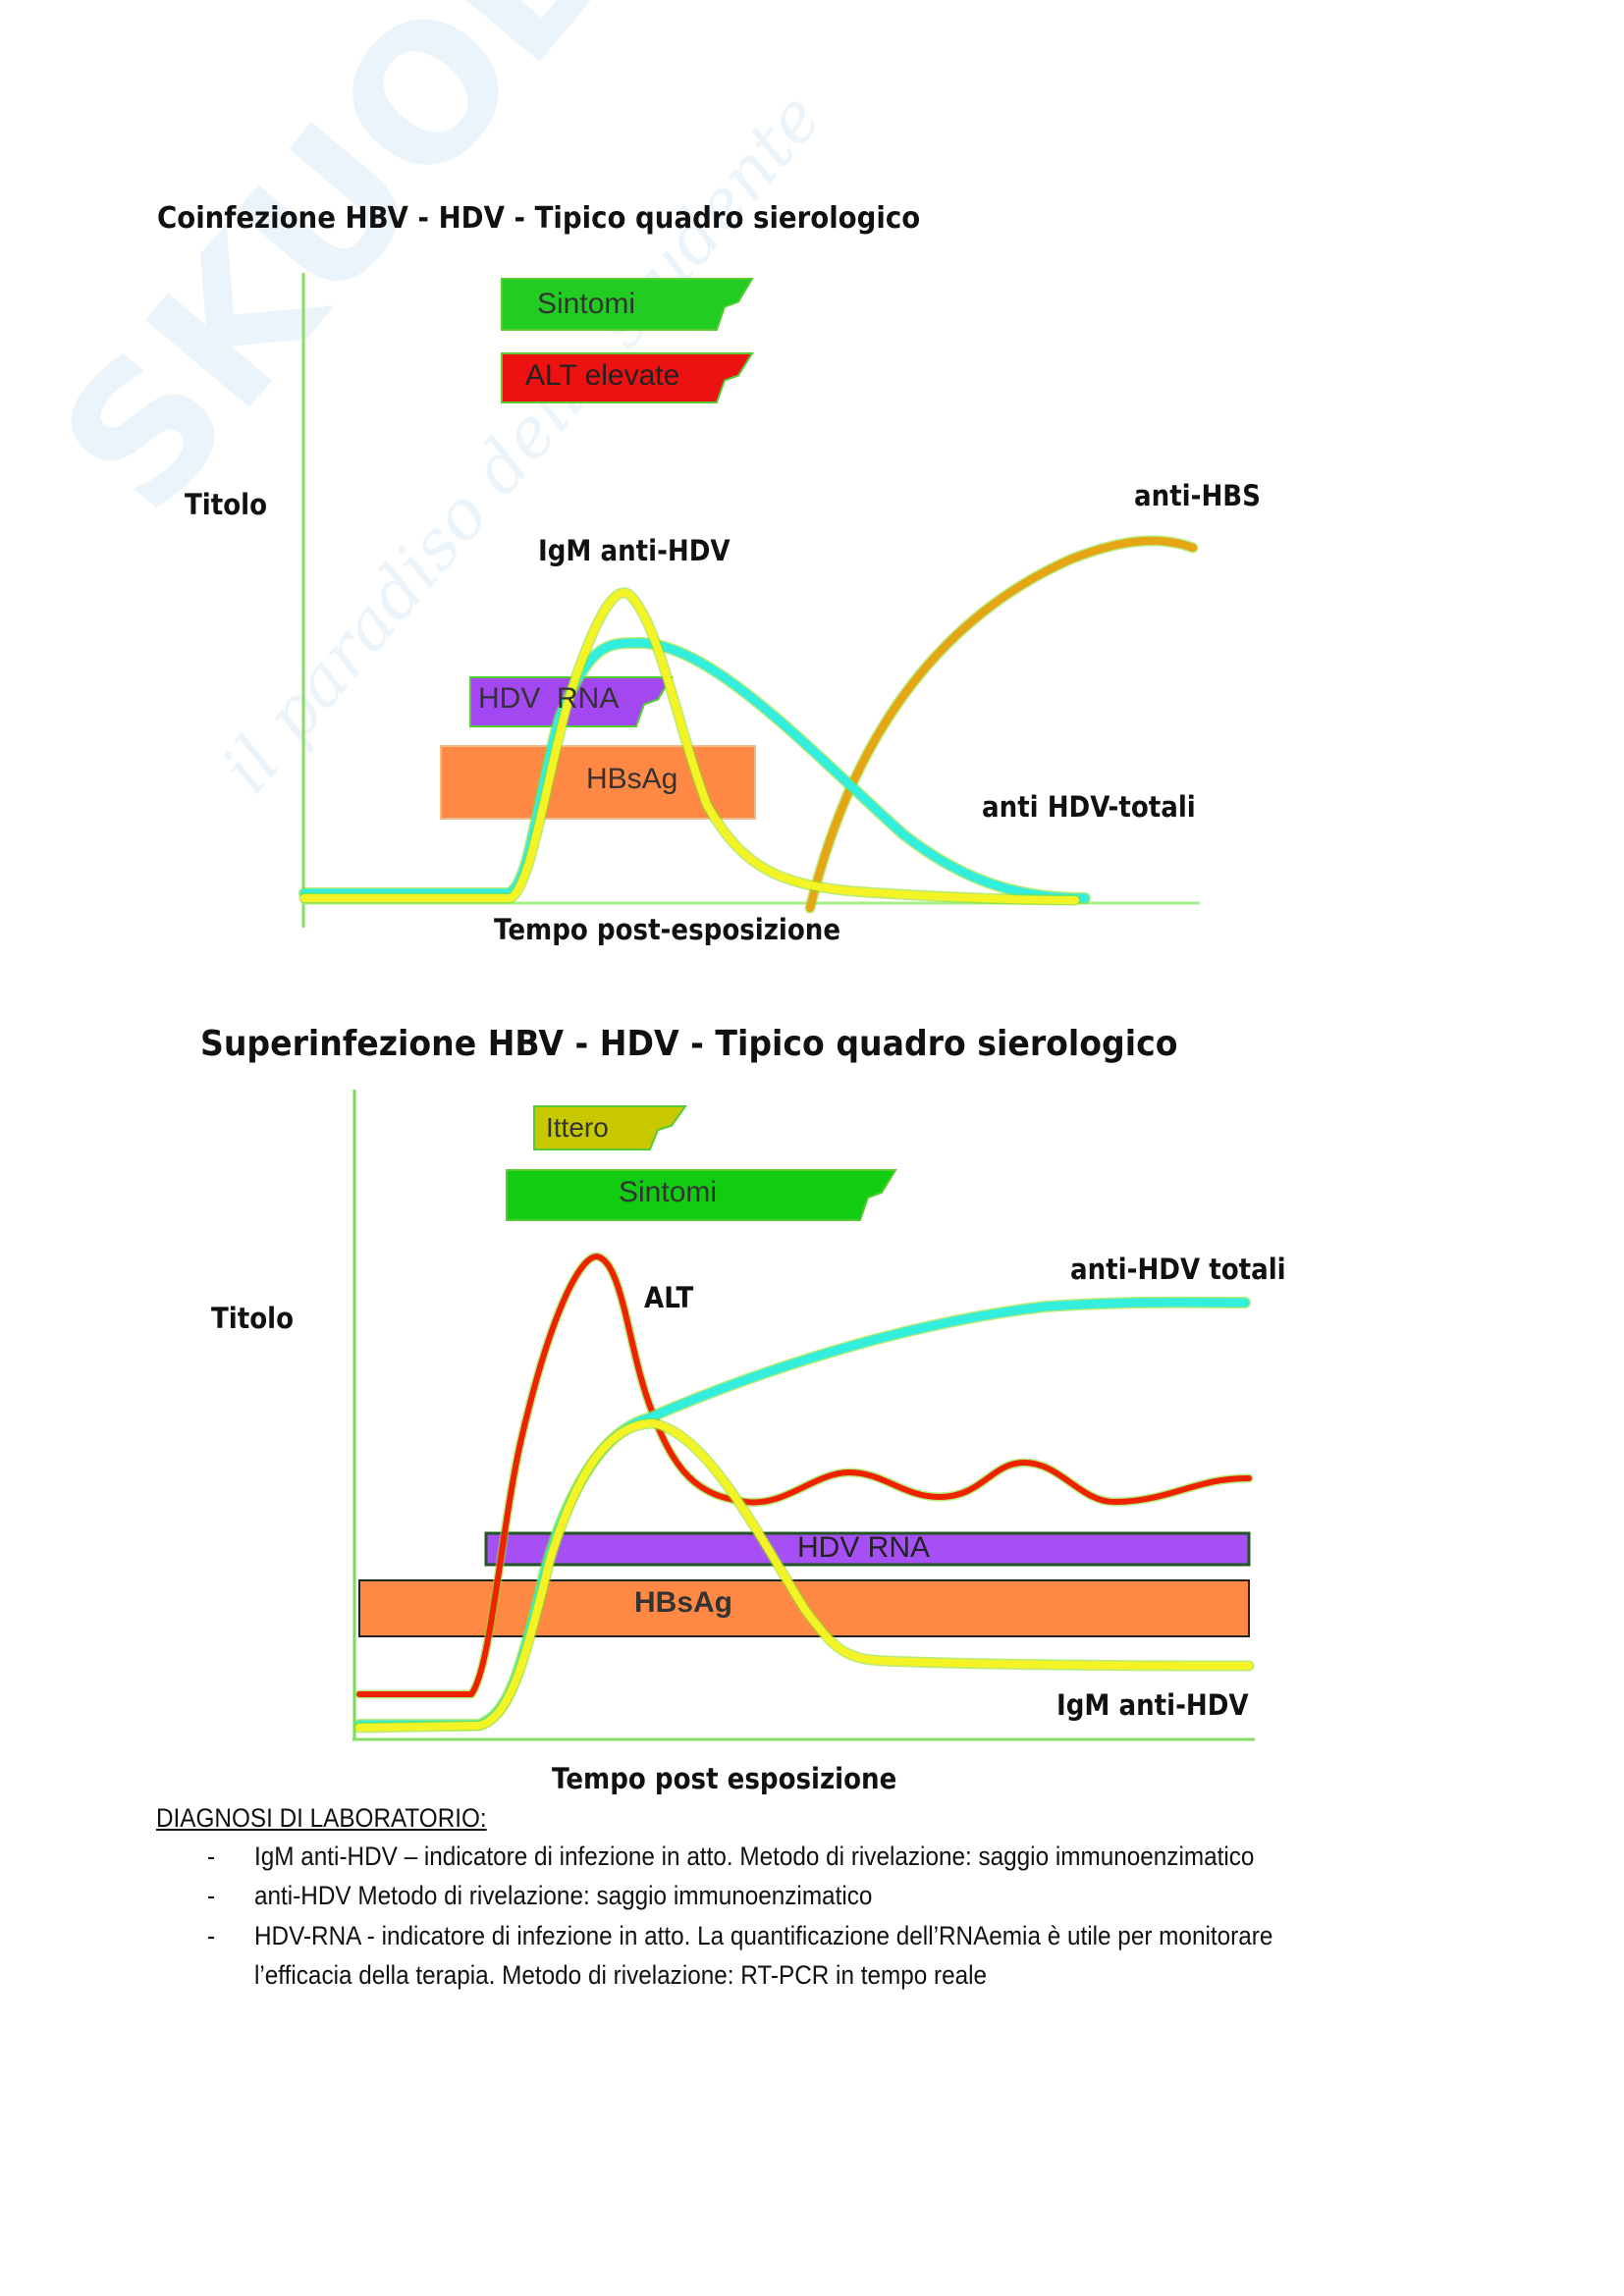 The width and height of the screenshot is (1624, 2296). Describe the element at coordinates (610, 1127) in the screenshot. I see `chart2-ittero-bar` at that location.